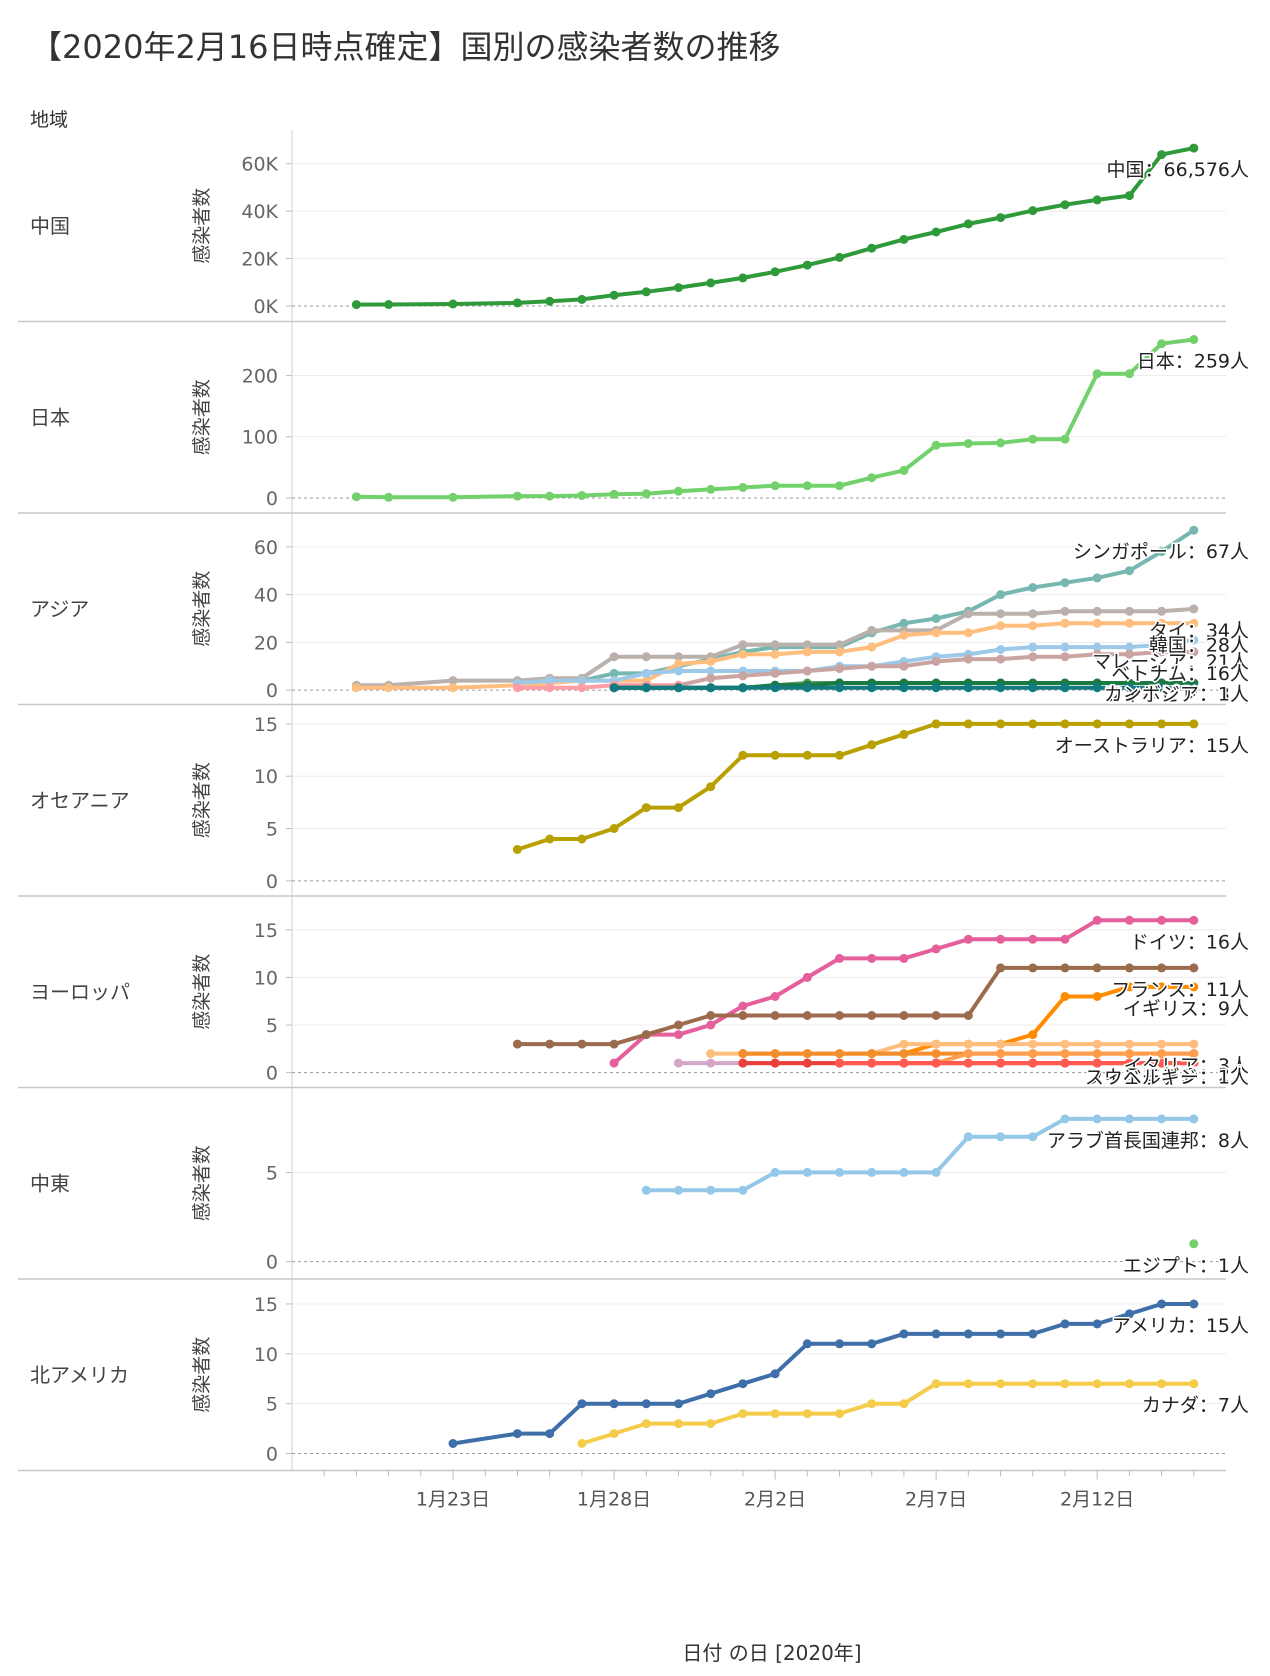  What do you see at coordinates (775, 1500) in the screenshot?
I see `x-tick-label: 2月2日` at bounding box center [775, 1500].